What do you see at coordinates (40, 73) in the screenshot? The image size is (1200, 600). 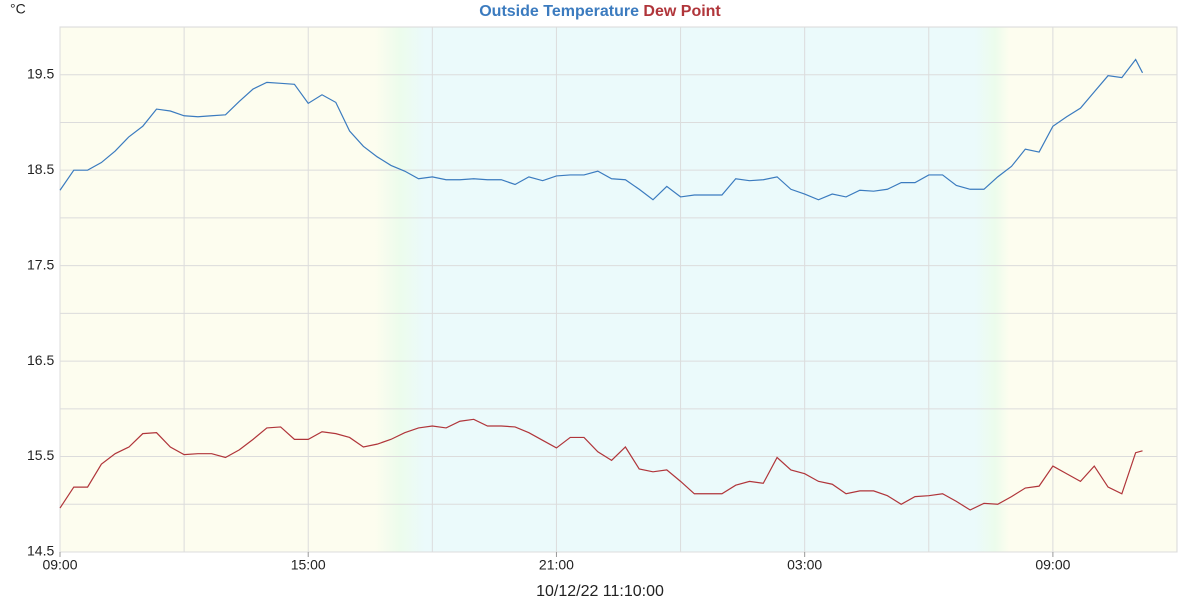 I see `y-tick-label: 19.5` at bounding box center [40, 73].